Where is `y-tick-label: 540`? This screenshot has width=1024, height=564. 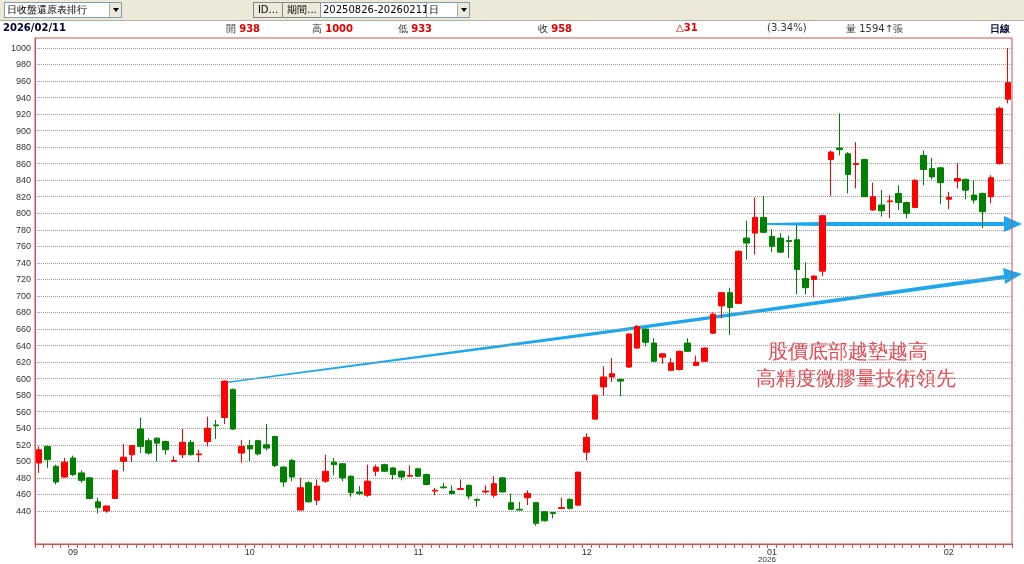 y-tick-label: 540 is located at coordinates (23, 428).